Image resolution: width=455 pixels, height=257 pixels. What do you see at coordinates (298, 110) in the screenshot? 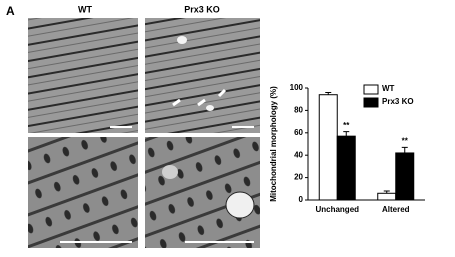
I see `y-tick-label: 80` at bounding box center [298, 110].